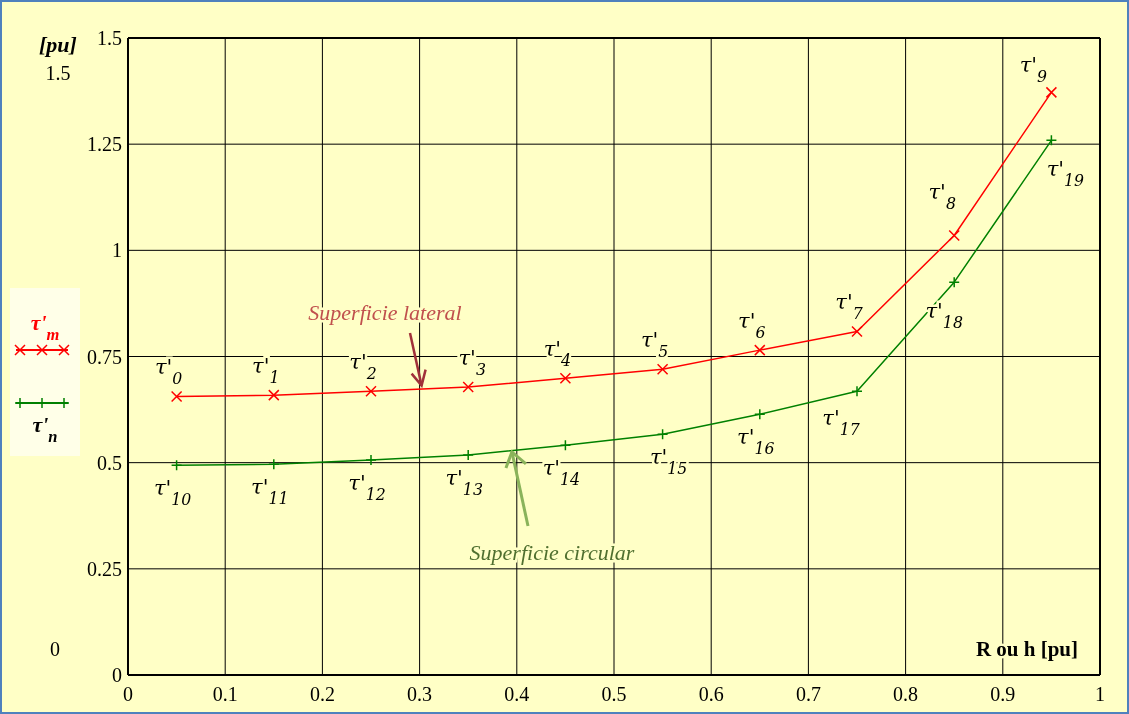 Image resolution: width=1129 pixels, height=714 pixels. What do you see at coordinates (808, 694) in the screenshot?
I see `x-tick-label: 0.7` at bounding box center [808, 694].